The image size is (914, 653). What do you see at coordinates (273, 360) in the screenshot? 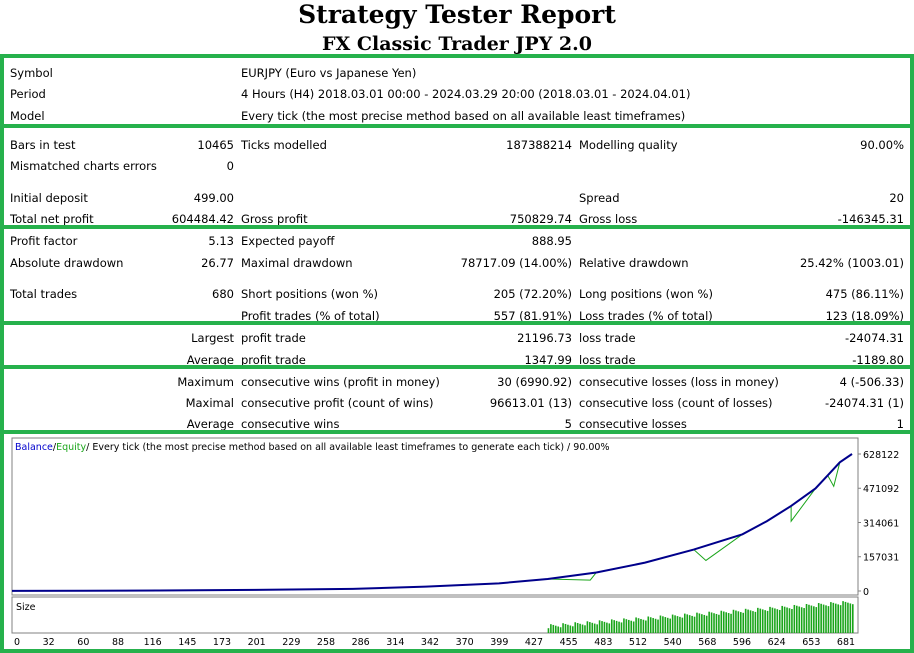
I see `average-profit-label: profit trade` at bounding box center [273, 360].